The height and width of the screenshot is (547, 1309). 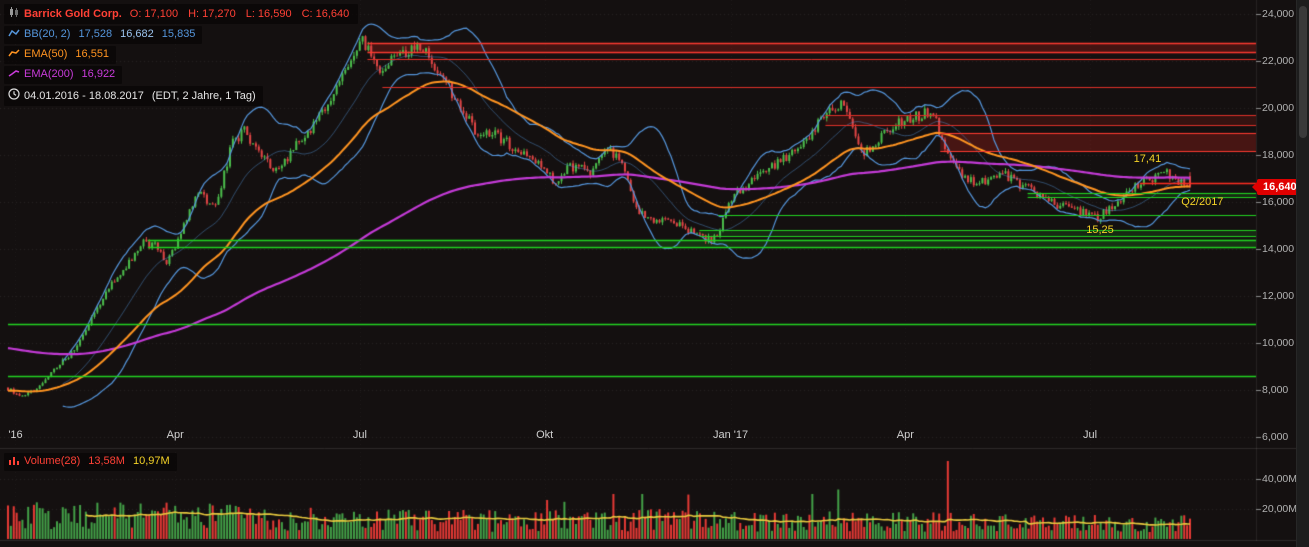 What do you see at coordinates (1202, 202) in the screenshot?
I see `price-annotation: Q2/2017` at bounding box center [1202, 202].